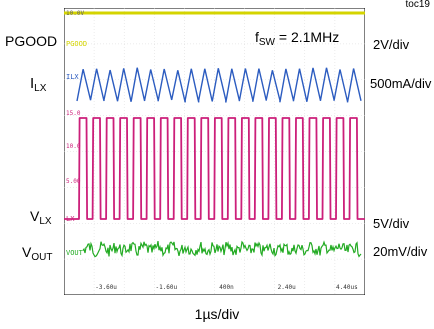  I want to click on vout-label: VOUT, so click(37, 253).